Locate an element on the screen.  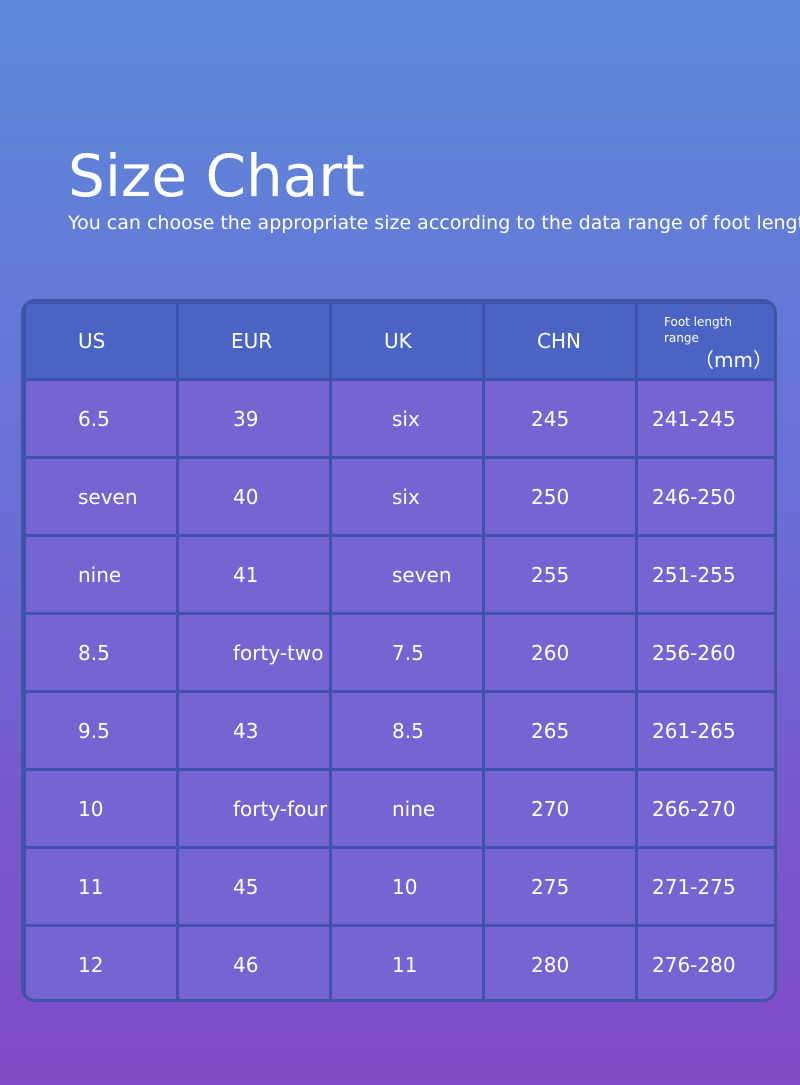
cell-eur: forty-four is located at coordinates (254, 808).